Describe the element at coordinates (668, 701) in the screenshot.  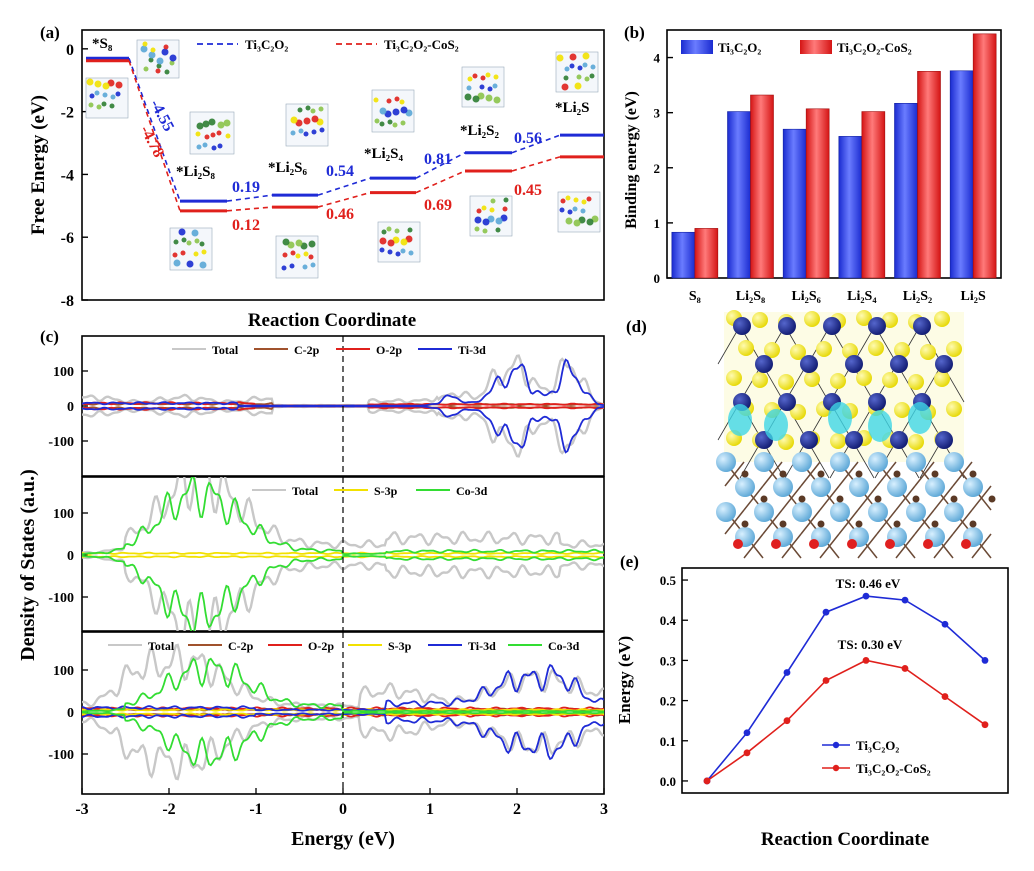
I see `y-tick-label: 0.2` at that location.